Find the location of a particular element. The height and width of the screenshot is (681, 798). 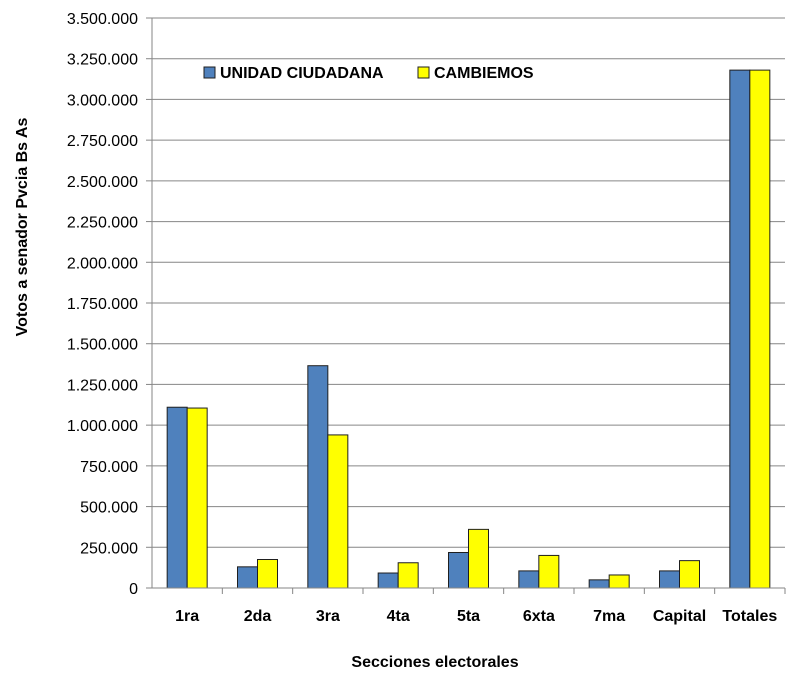

y-axis-title: Votos a senador Pvcia Bs As is located at coordinates (22, 227).